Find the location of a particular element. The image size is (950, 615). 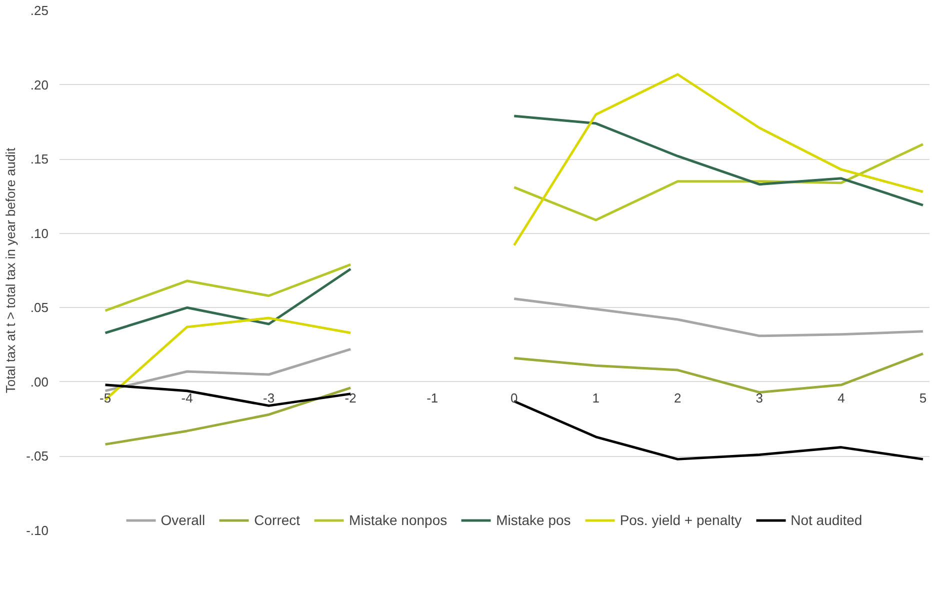

y-tick-label: .00 is located at coordinates (39, 382).